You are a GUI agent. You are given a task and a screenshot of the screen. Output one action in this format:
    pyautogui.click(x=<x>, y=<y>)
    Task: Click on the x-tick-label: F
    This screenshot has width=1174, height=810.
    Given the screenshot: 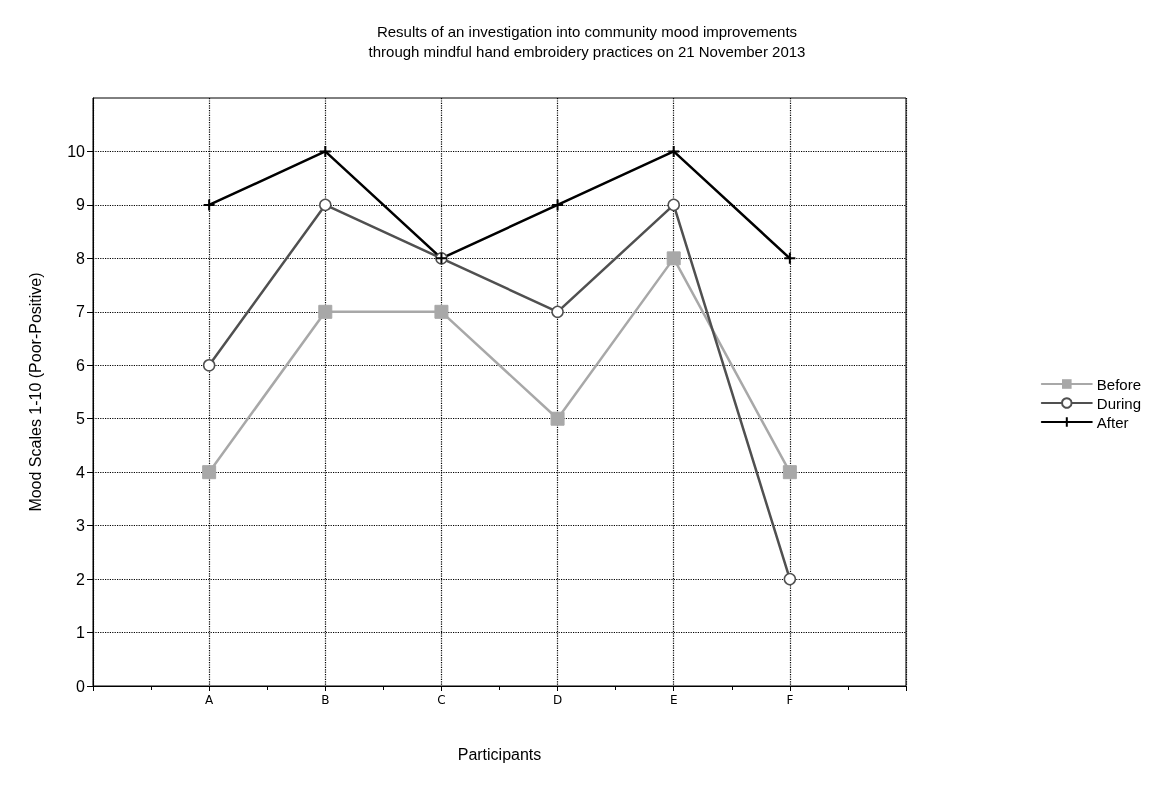 What is the action you would take?
    pyautogui.click(x=790, y=700)
    